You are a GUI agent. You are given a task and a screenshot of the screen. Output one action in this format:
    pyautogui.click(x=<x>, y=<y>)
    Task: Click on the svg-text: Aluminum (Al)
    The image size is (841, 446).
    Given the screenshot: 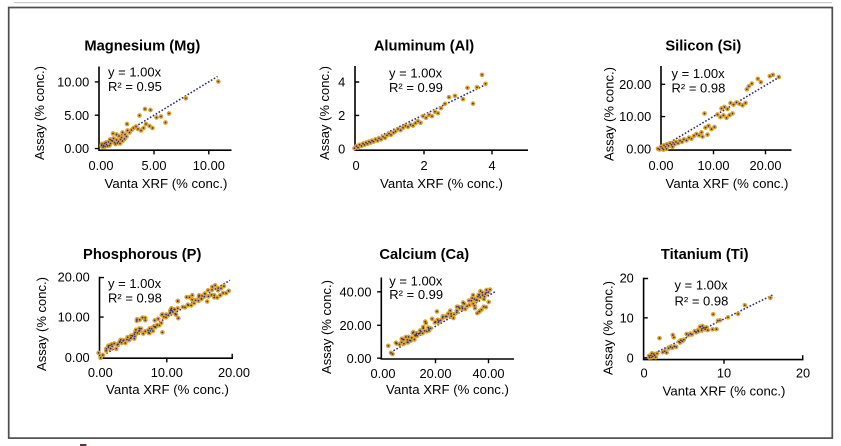 What is the action you would take?
    pyautogui.click(x=424, y=47)
    